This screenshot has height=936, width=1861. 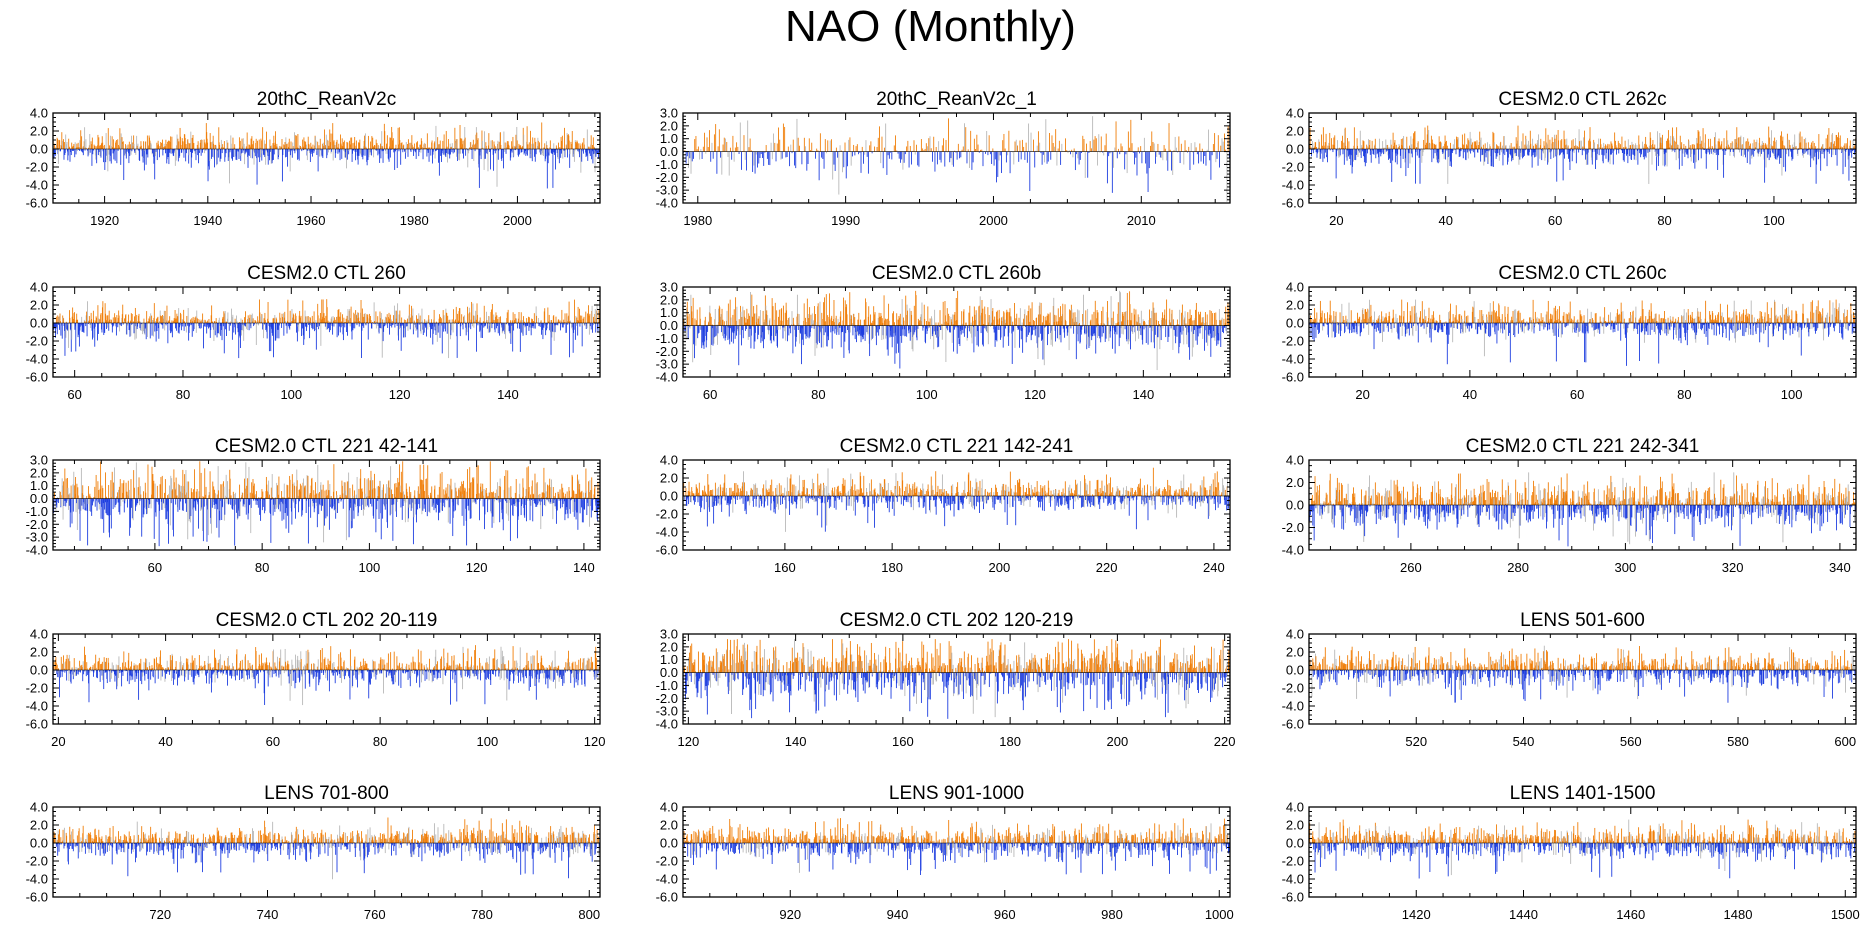 What do you see at coordinates (669, 138) in the screenshot?
I see `y-tick-label: 1.0` at bounding box center [669, 138].